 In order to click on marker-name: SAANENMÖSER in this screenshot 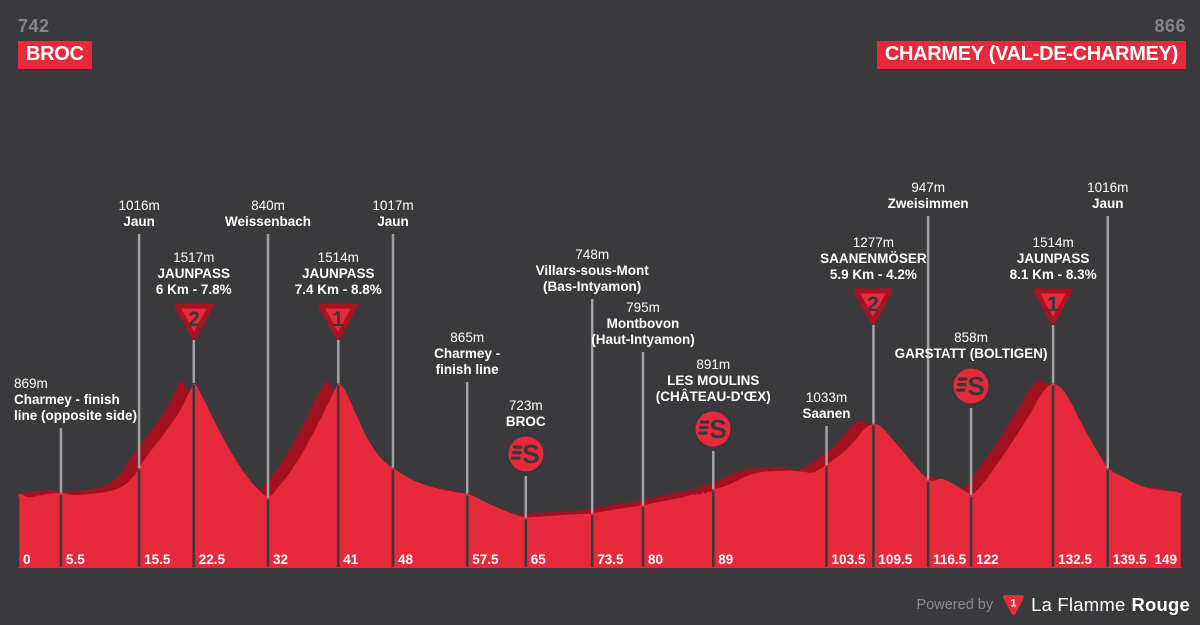, I will do `click(873, 258)`.